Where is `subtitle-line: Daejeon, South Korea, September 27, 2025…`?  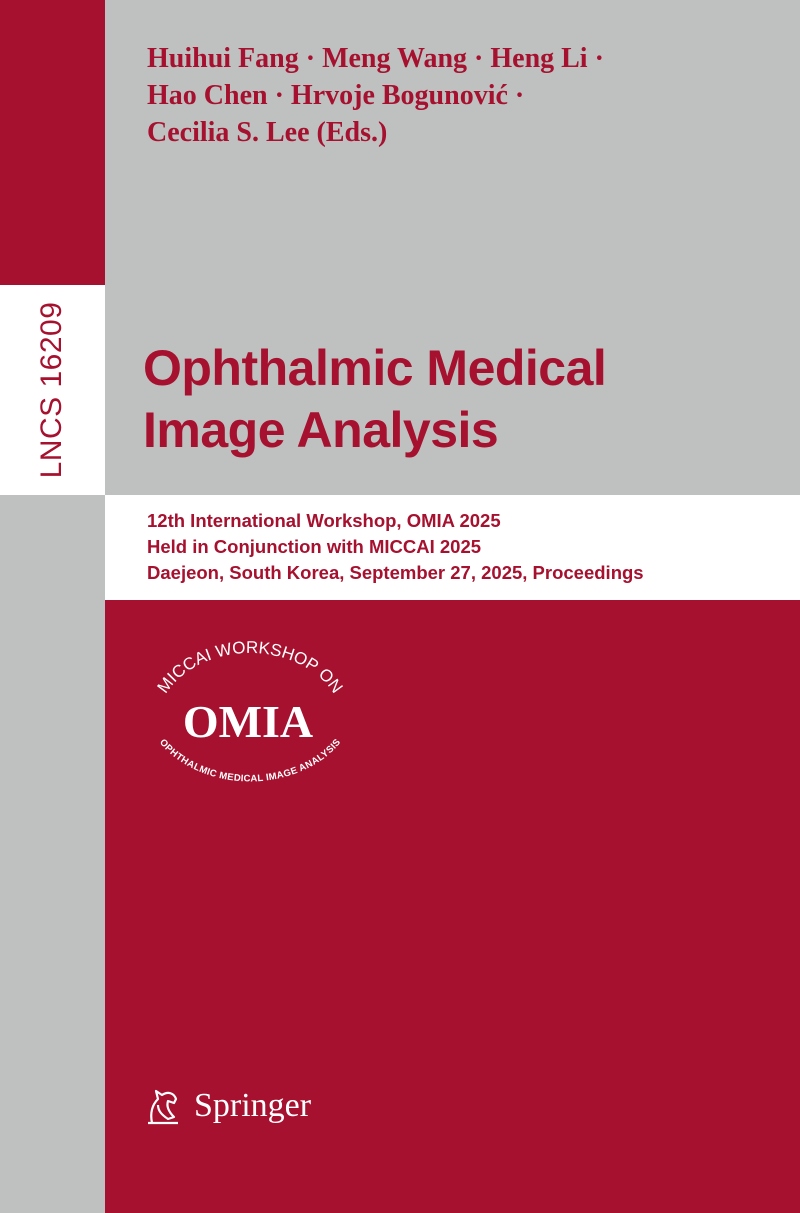
subtitle-line: Daejeon, South Korea, September 27, 2025… is located at coordinates (395, 572).